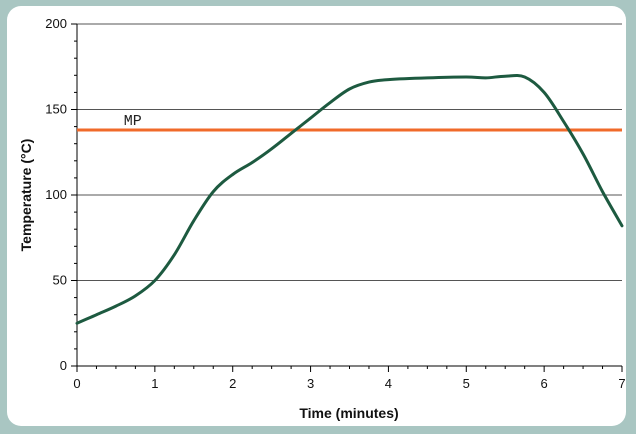 This screenshot has width=636, height=434. I want to click on y-axis-ticks: 0 50 100 150 200, so click(61, 194).